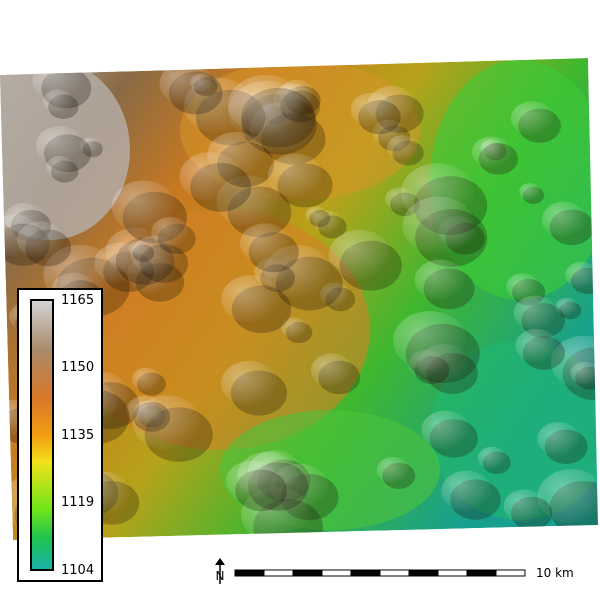  What do you see at coordinates (78, 570) in the screenshot?
I see `legend-label-1104: 1104` at bounding box center [78, 570].